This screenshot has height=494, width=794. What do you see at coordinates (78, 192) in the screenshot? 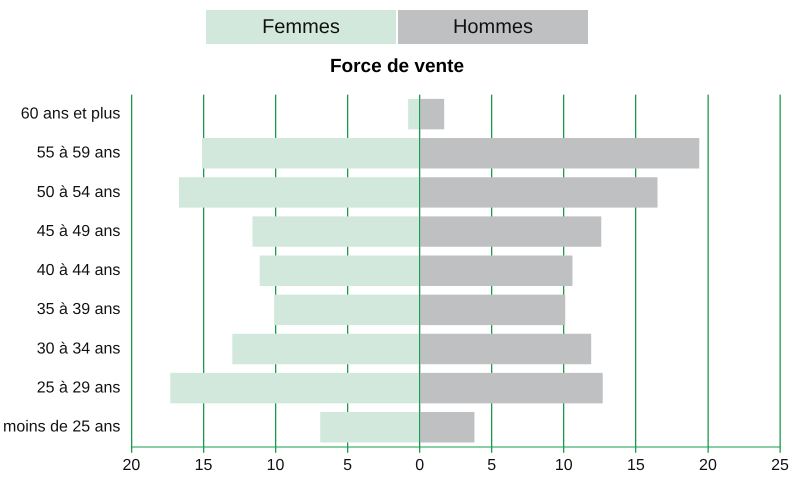
I see `y-tick-label: 50 à 54 ans` at bounding box center [78, 192].